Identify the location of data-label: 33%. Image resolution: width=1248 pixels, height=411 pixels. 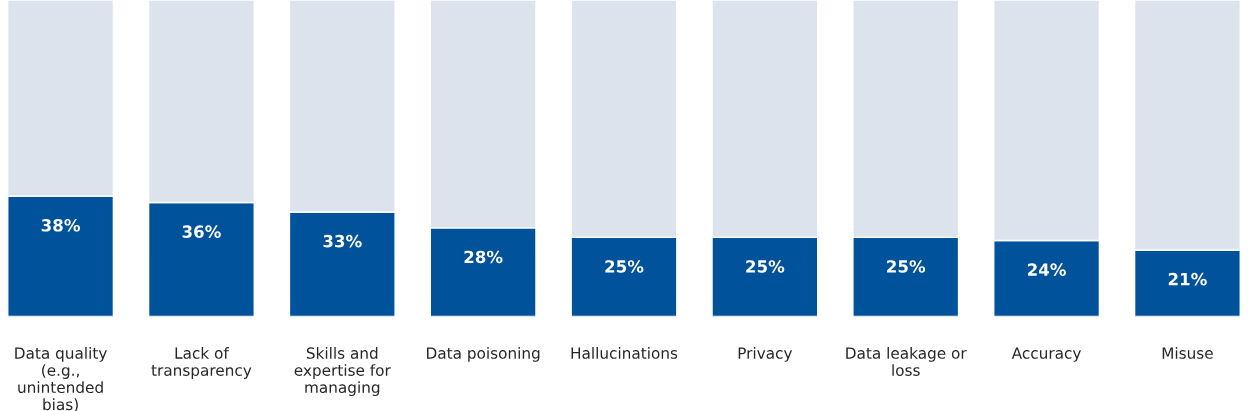
(342, 241).